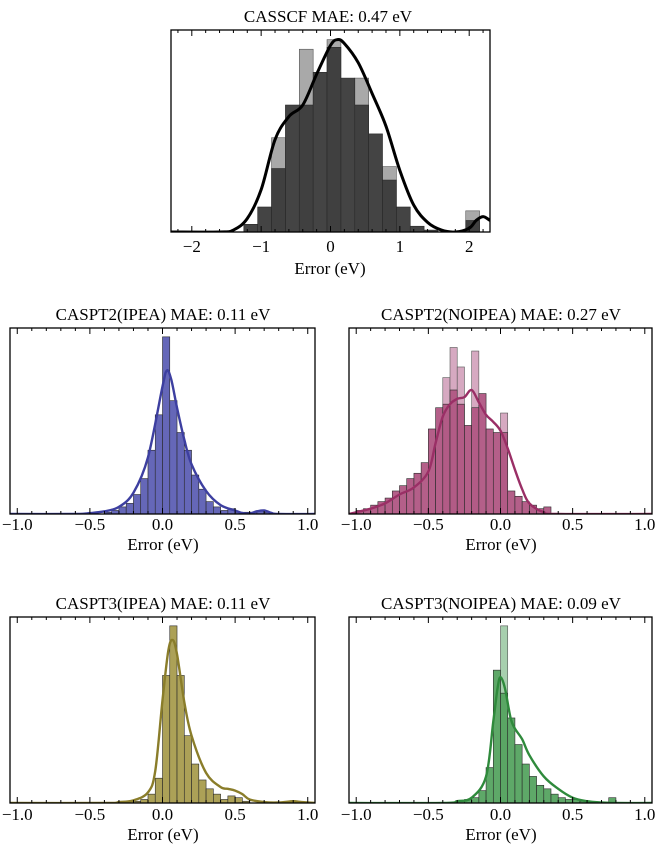 The image size is (658, 850). What do you see at coordinates (261, 246) in the screenshot?
I see `x-tick-label: −1` at bounding box center [261, 246].